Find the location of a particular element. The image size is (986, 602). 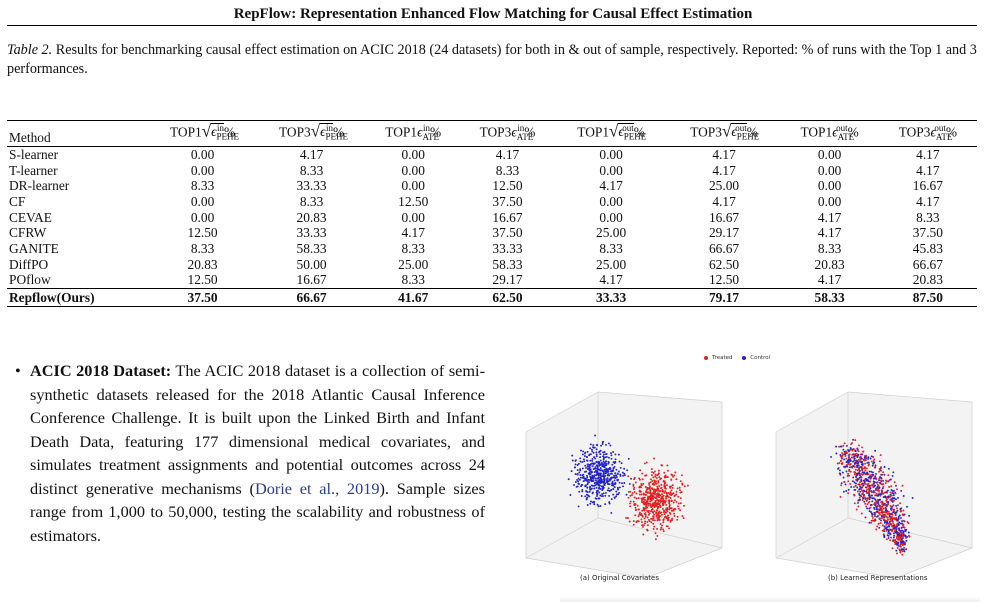

value-cell: 33.33 is located at coordinates (611, 298).